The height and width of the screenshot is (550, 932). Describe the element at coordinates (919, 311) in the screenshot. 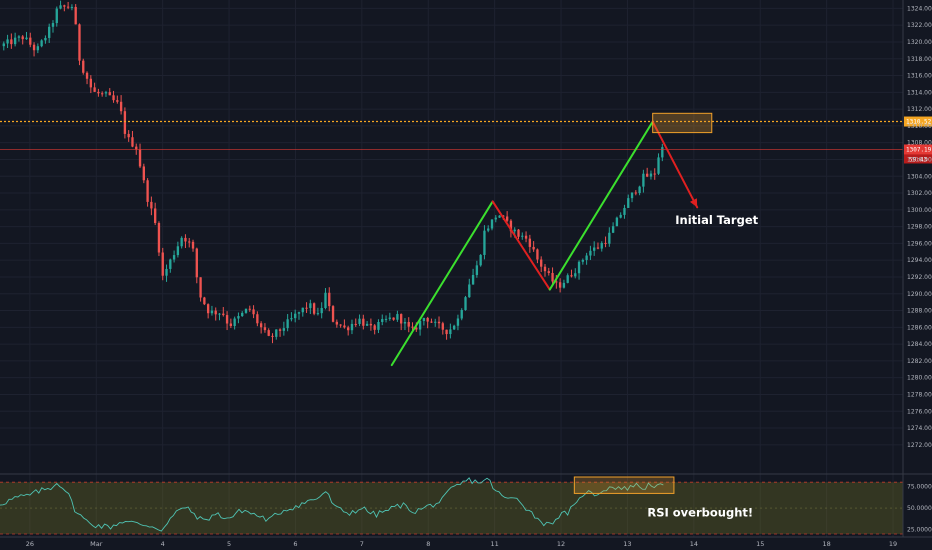

I see `y-tick-label: 1288.00` at that location.